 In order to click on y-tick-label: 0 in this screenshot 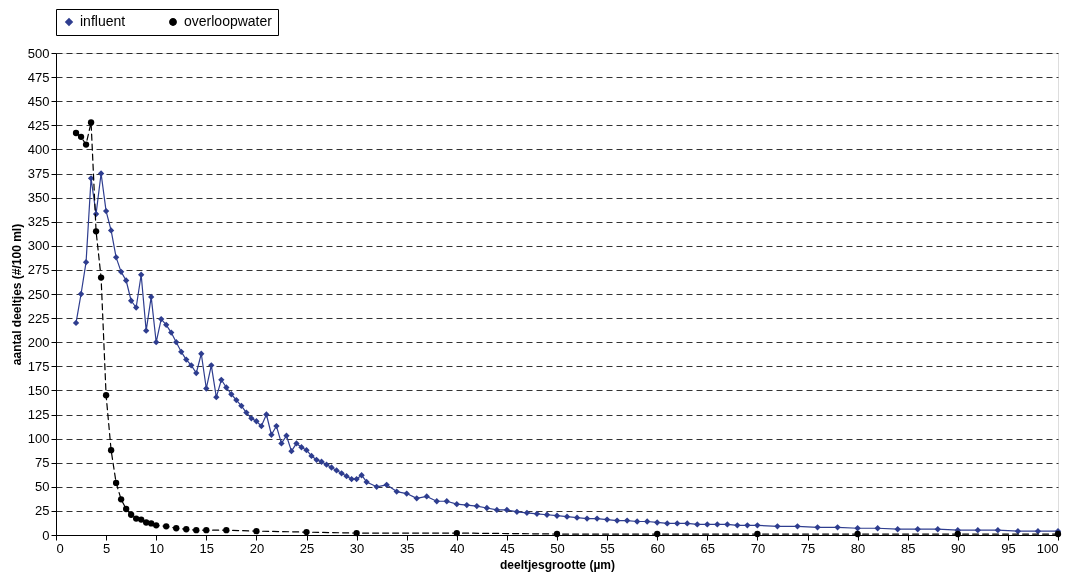, I will do `click(46, 535)`.